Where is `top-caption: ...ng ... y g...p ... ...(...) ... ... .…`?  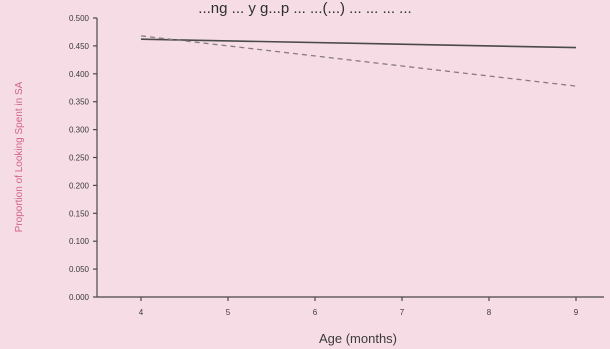
top-caption: ...ng ... y g...p ... ...(...) ... ... .… is located at coordinates (304, 8).